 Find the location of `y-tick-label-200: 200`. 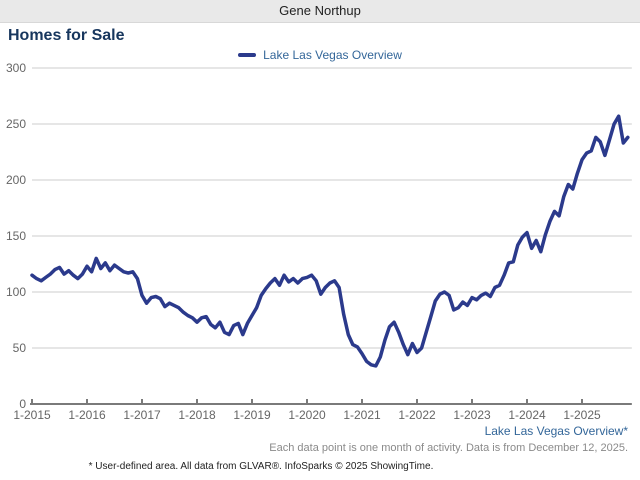

y-tick-label-200: 200 is located at coordinates (16, 180).